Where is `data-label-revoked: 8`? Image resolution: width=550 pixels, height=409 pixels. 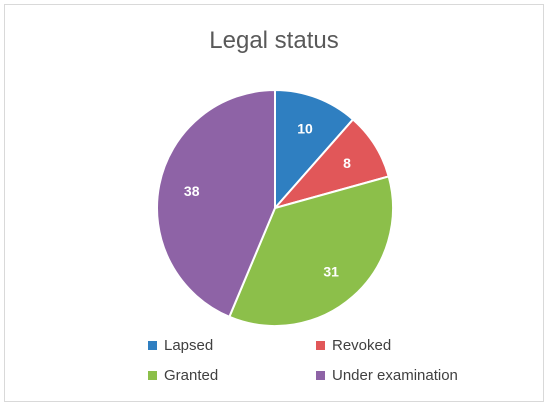
data-label-revoked: 8 is located at coordinates (347, 163).